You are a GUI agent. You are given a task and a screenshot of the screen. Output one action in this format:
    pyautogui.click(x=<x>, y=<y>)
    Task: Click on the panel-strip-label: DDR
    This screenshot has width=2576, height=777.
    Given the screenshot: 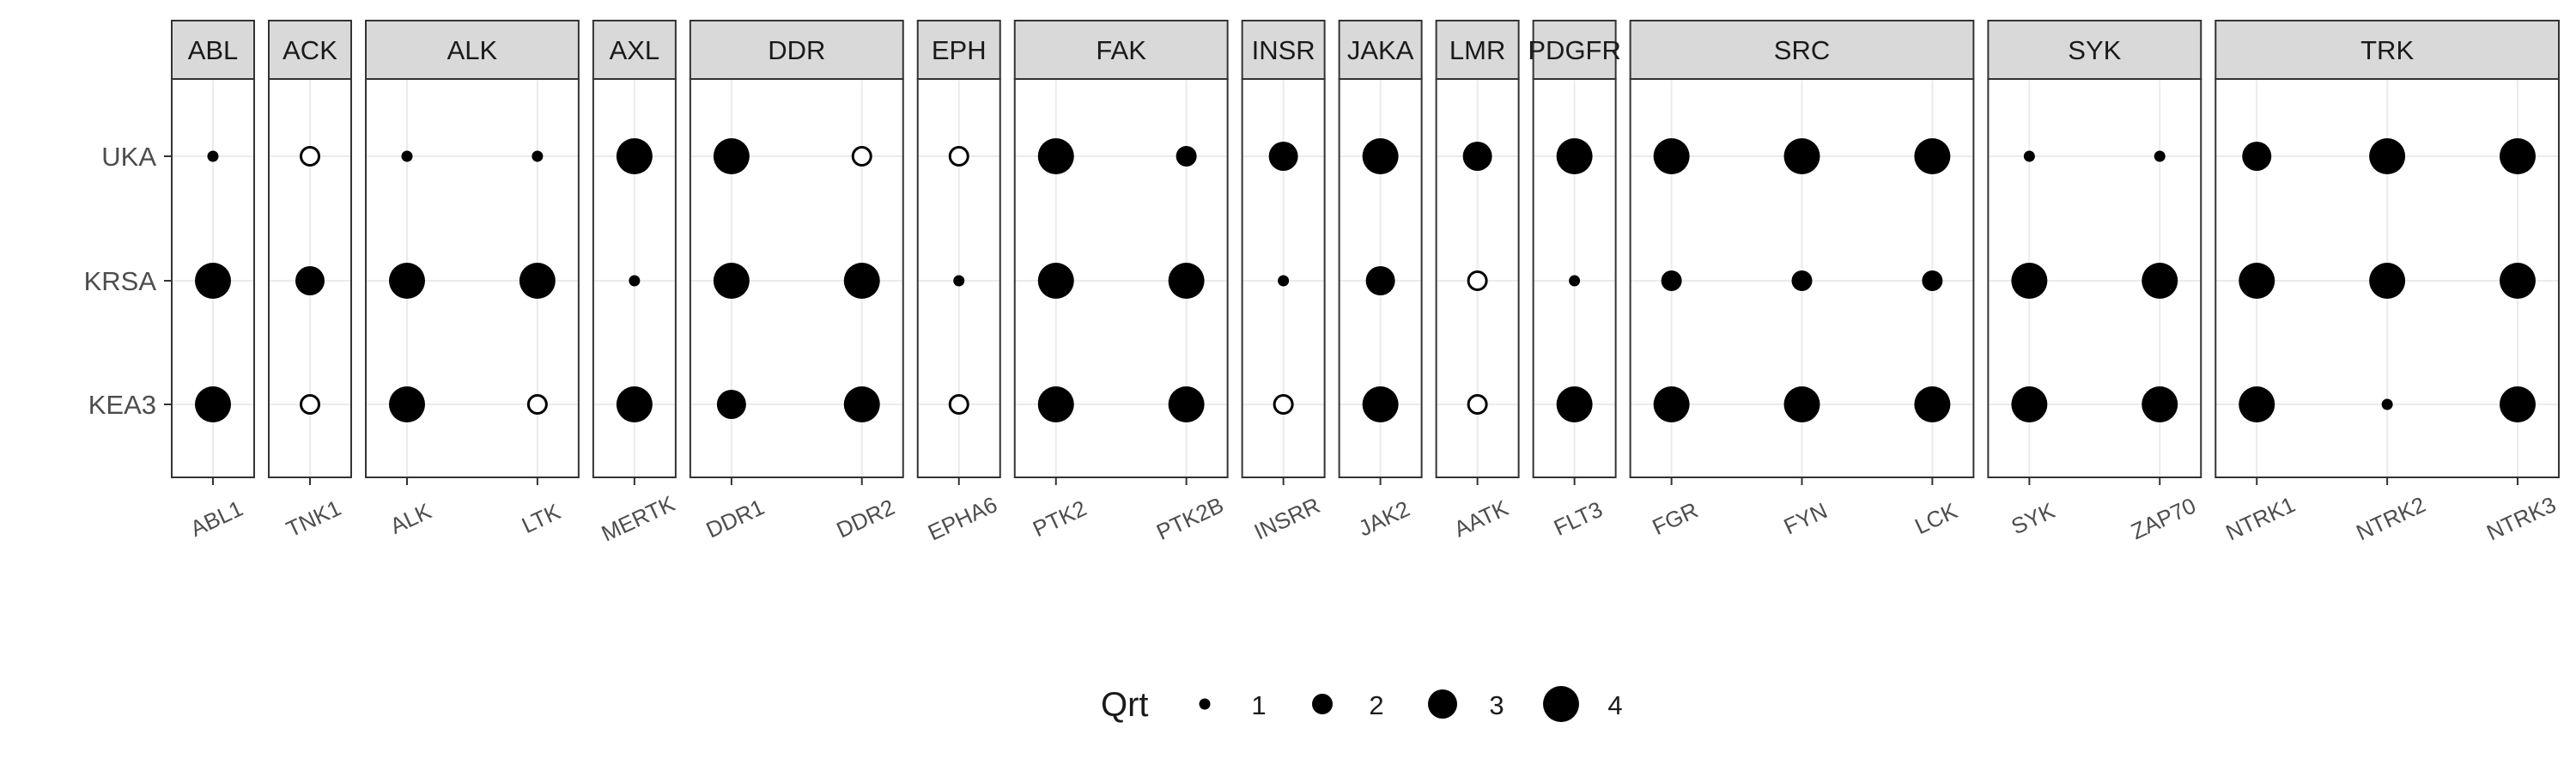 What is the action you would take?
    pyautogui.click(x=797, y=50)
    